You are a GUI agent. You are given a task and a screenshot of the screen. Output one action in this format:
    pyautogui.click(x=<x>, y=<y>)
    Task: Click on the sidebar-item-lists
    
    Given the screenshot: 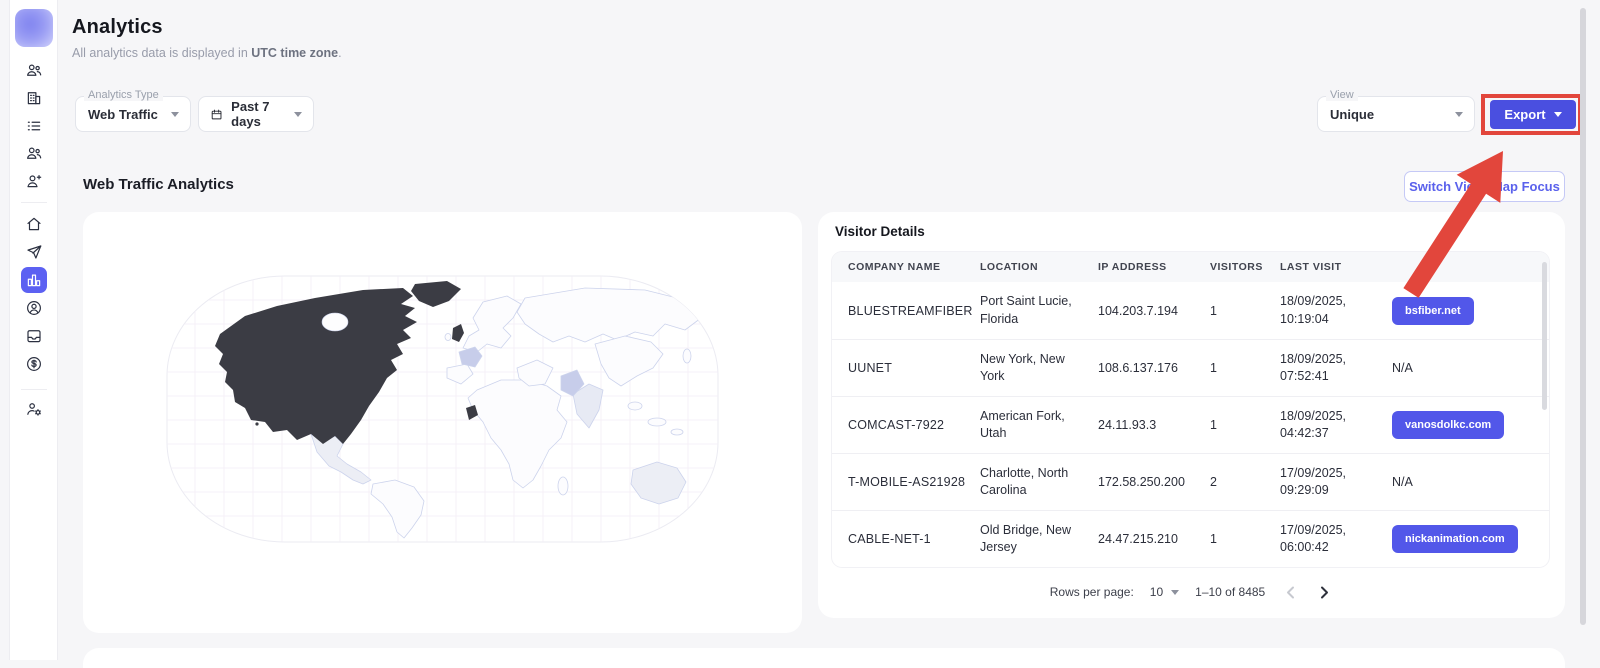 What is the action you would take?
    pyautogui.click(x=34, y=126)
    